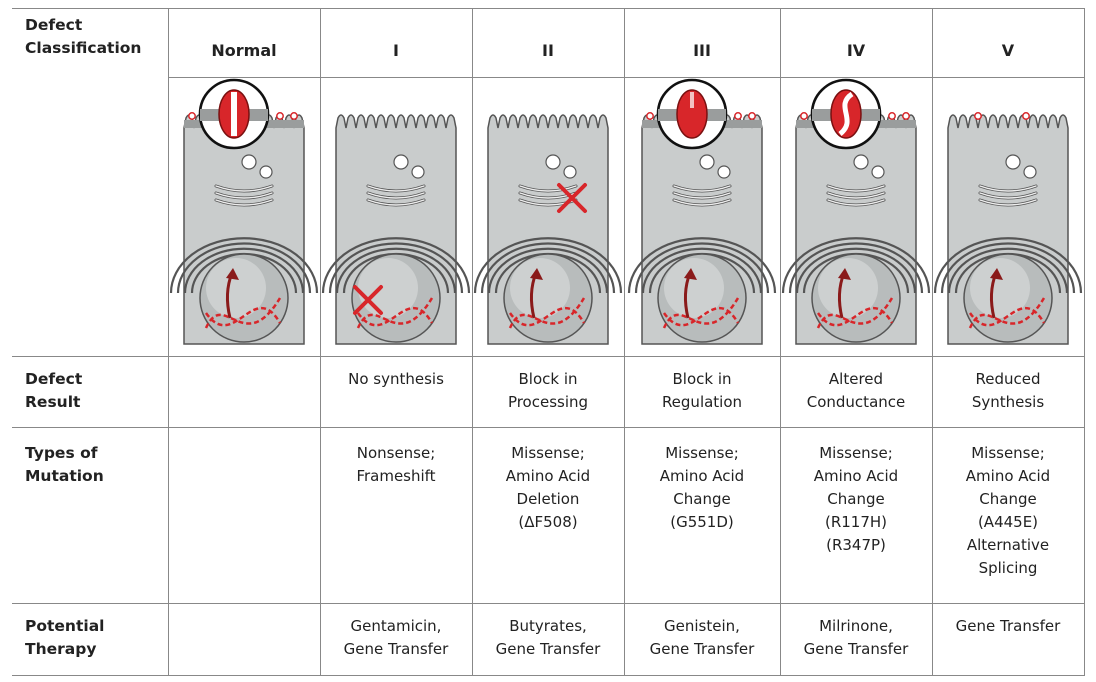 The width and height of the screenshot is (1096, 682). What do you see at coordinates (1008, 626) in the screenshot?
I see `therapy-class-v: Gene Transfer` at bounding box center [1008, 626].